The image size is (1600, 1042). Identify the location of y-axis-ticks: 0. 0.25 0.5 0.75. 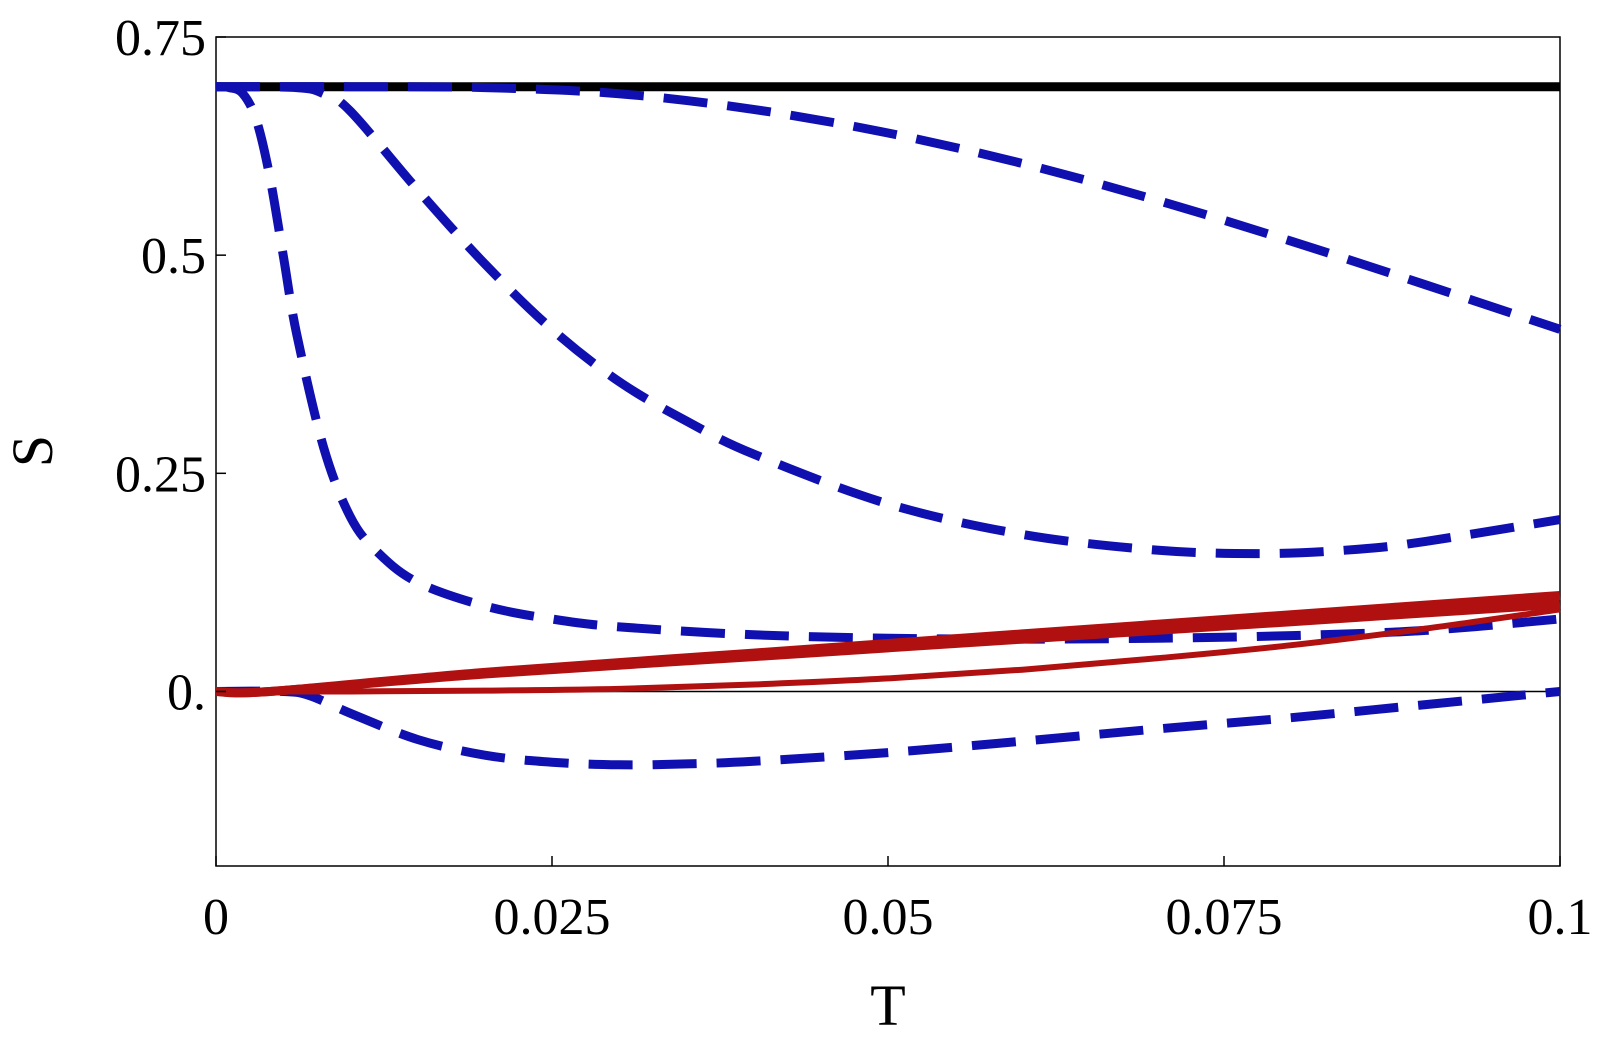
(170, 365).